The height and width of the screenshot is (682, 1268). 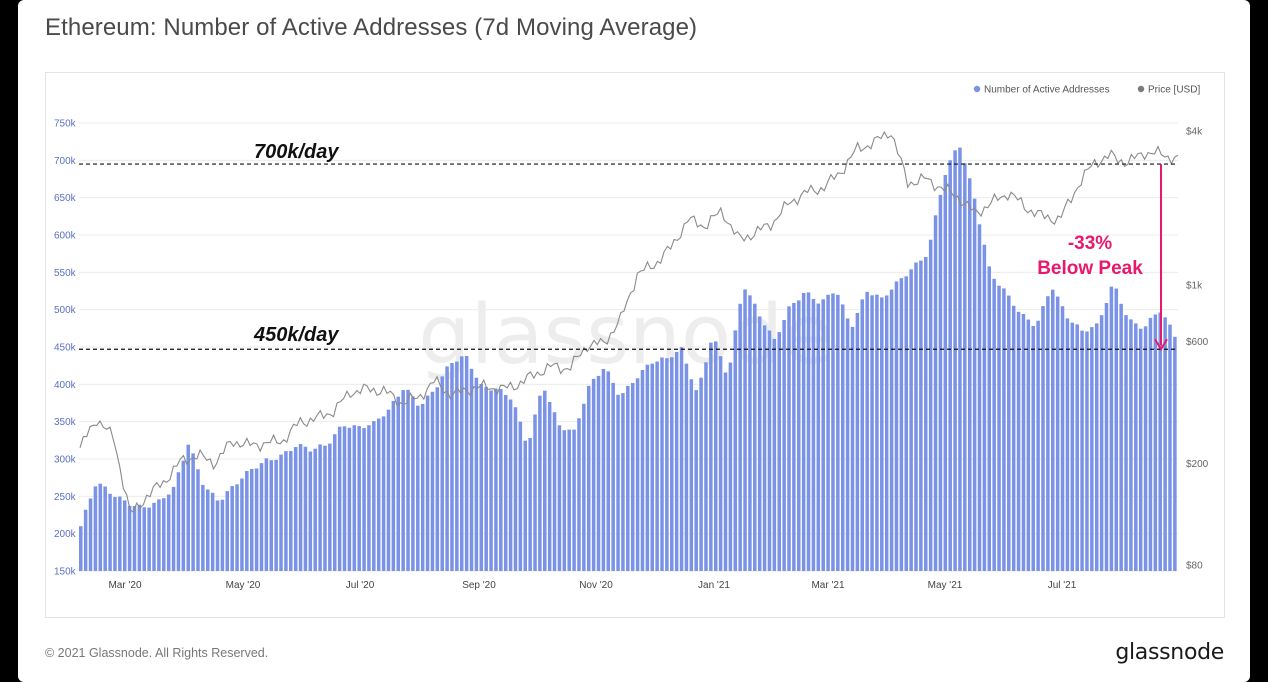 I want to click on x-tick-label: Jan '21, so click(x=714, y=585).